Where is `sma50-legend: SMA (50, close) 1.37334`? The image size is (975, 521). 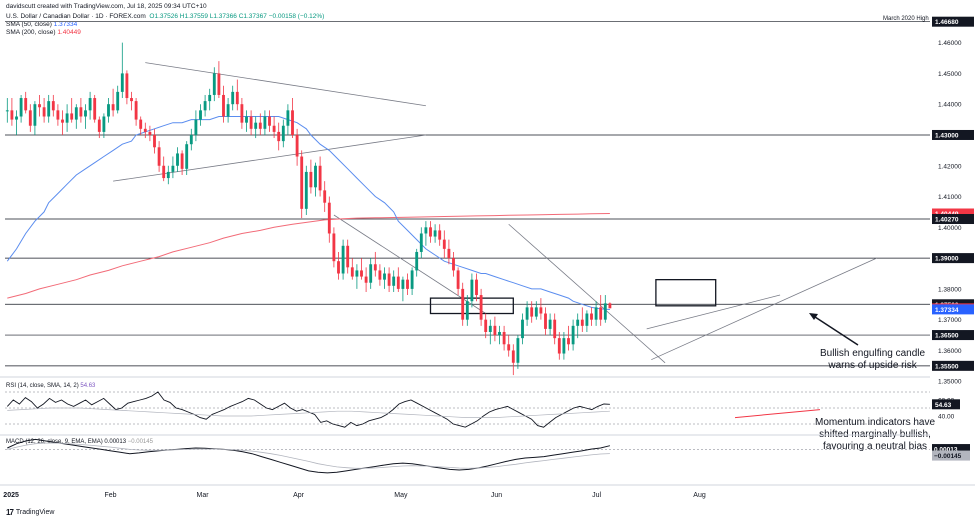 sma50-legend: SMA (50, close) 1.37334 is located at coordinates (42, 24).